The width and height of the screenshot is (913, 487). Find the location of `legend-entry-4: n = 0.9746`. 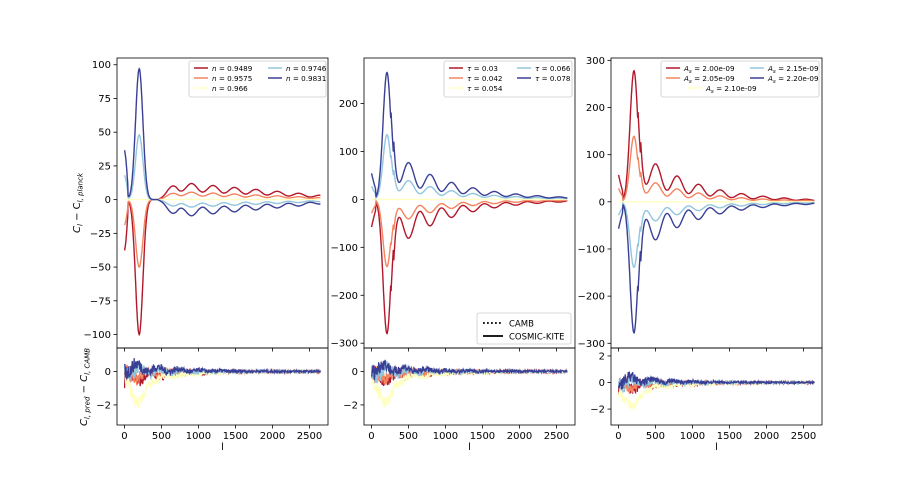

legend-entry-4: n = 0.9746 is located at coordinates (306, 68).